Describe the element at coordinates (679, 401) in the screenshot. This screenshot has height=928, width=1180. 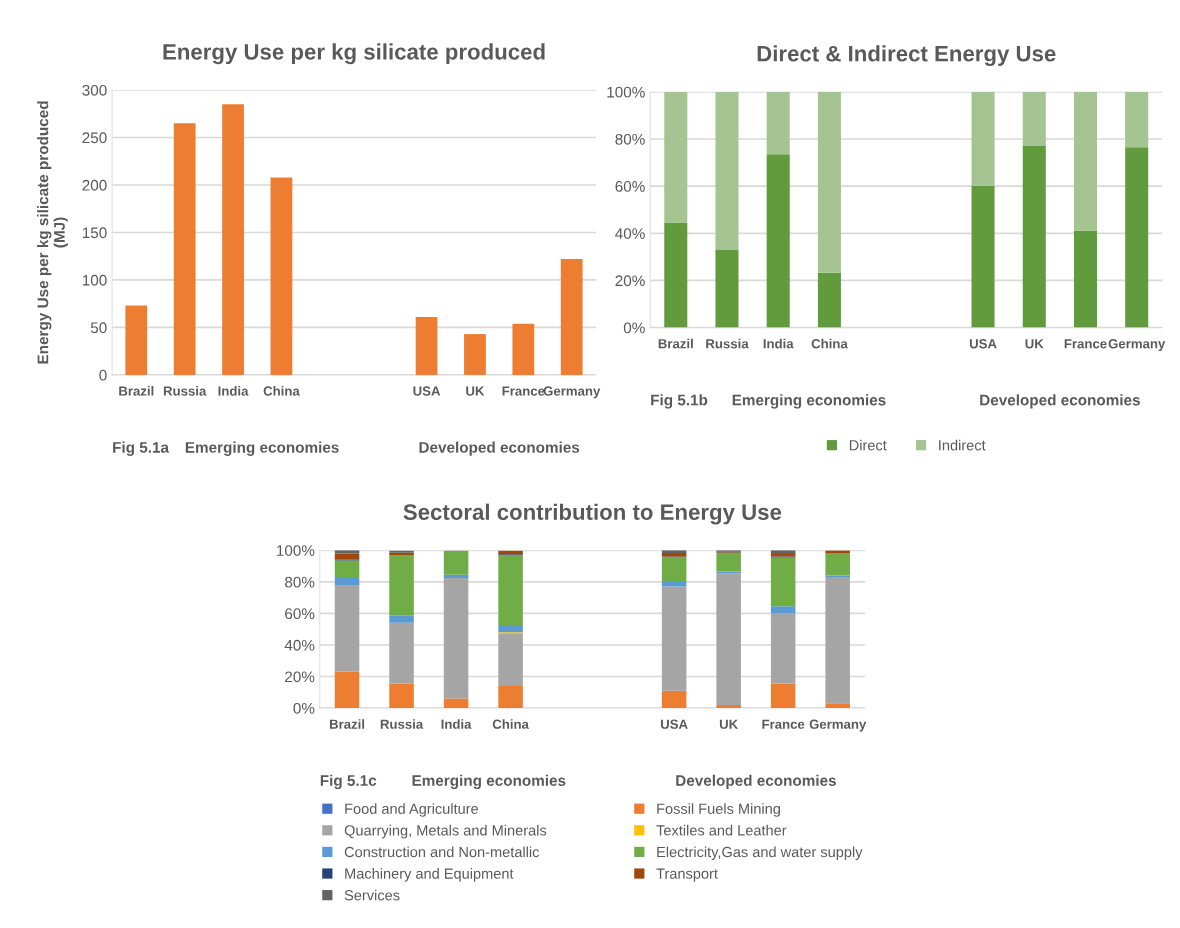
I see `caption: Fig 5.1b` at that location.